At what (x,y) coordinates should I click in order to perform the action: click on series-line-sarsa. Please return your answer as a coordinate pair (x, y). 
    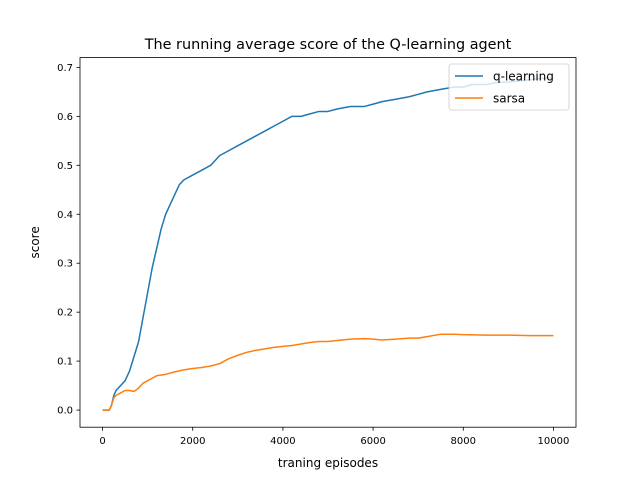
    Looking at the image, I should click on (328, 372).